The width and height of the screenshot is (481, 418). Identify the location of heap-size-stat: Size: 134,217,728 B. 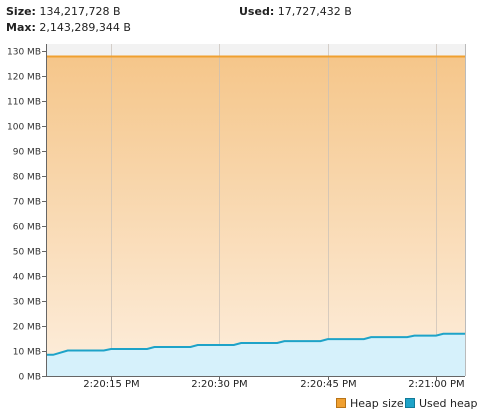
(63, 11).